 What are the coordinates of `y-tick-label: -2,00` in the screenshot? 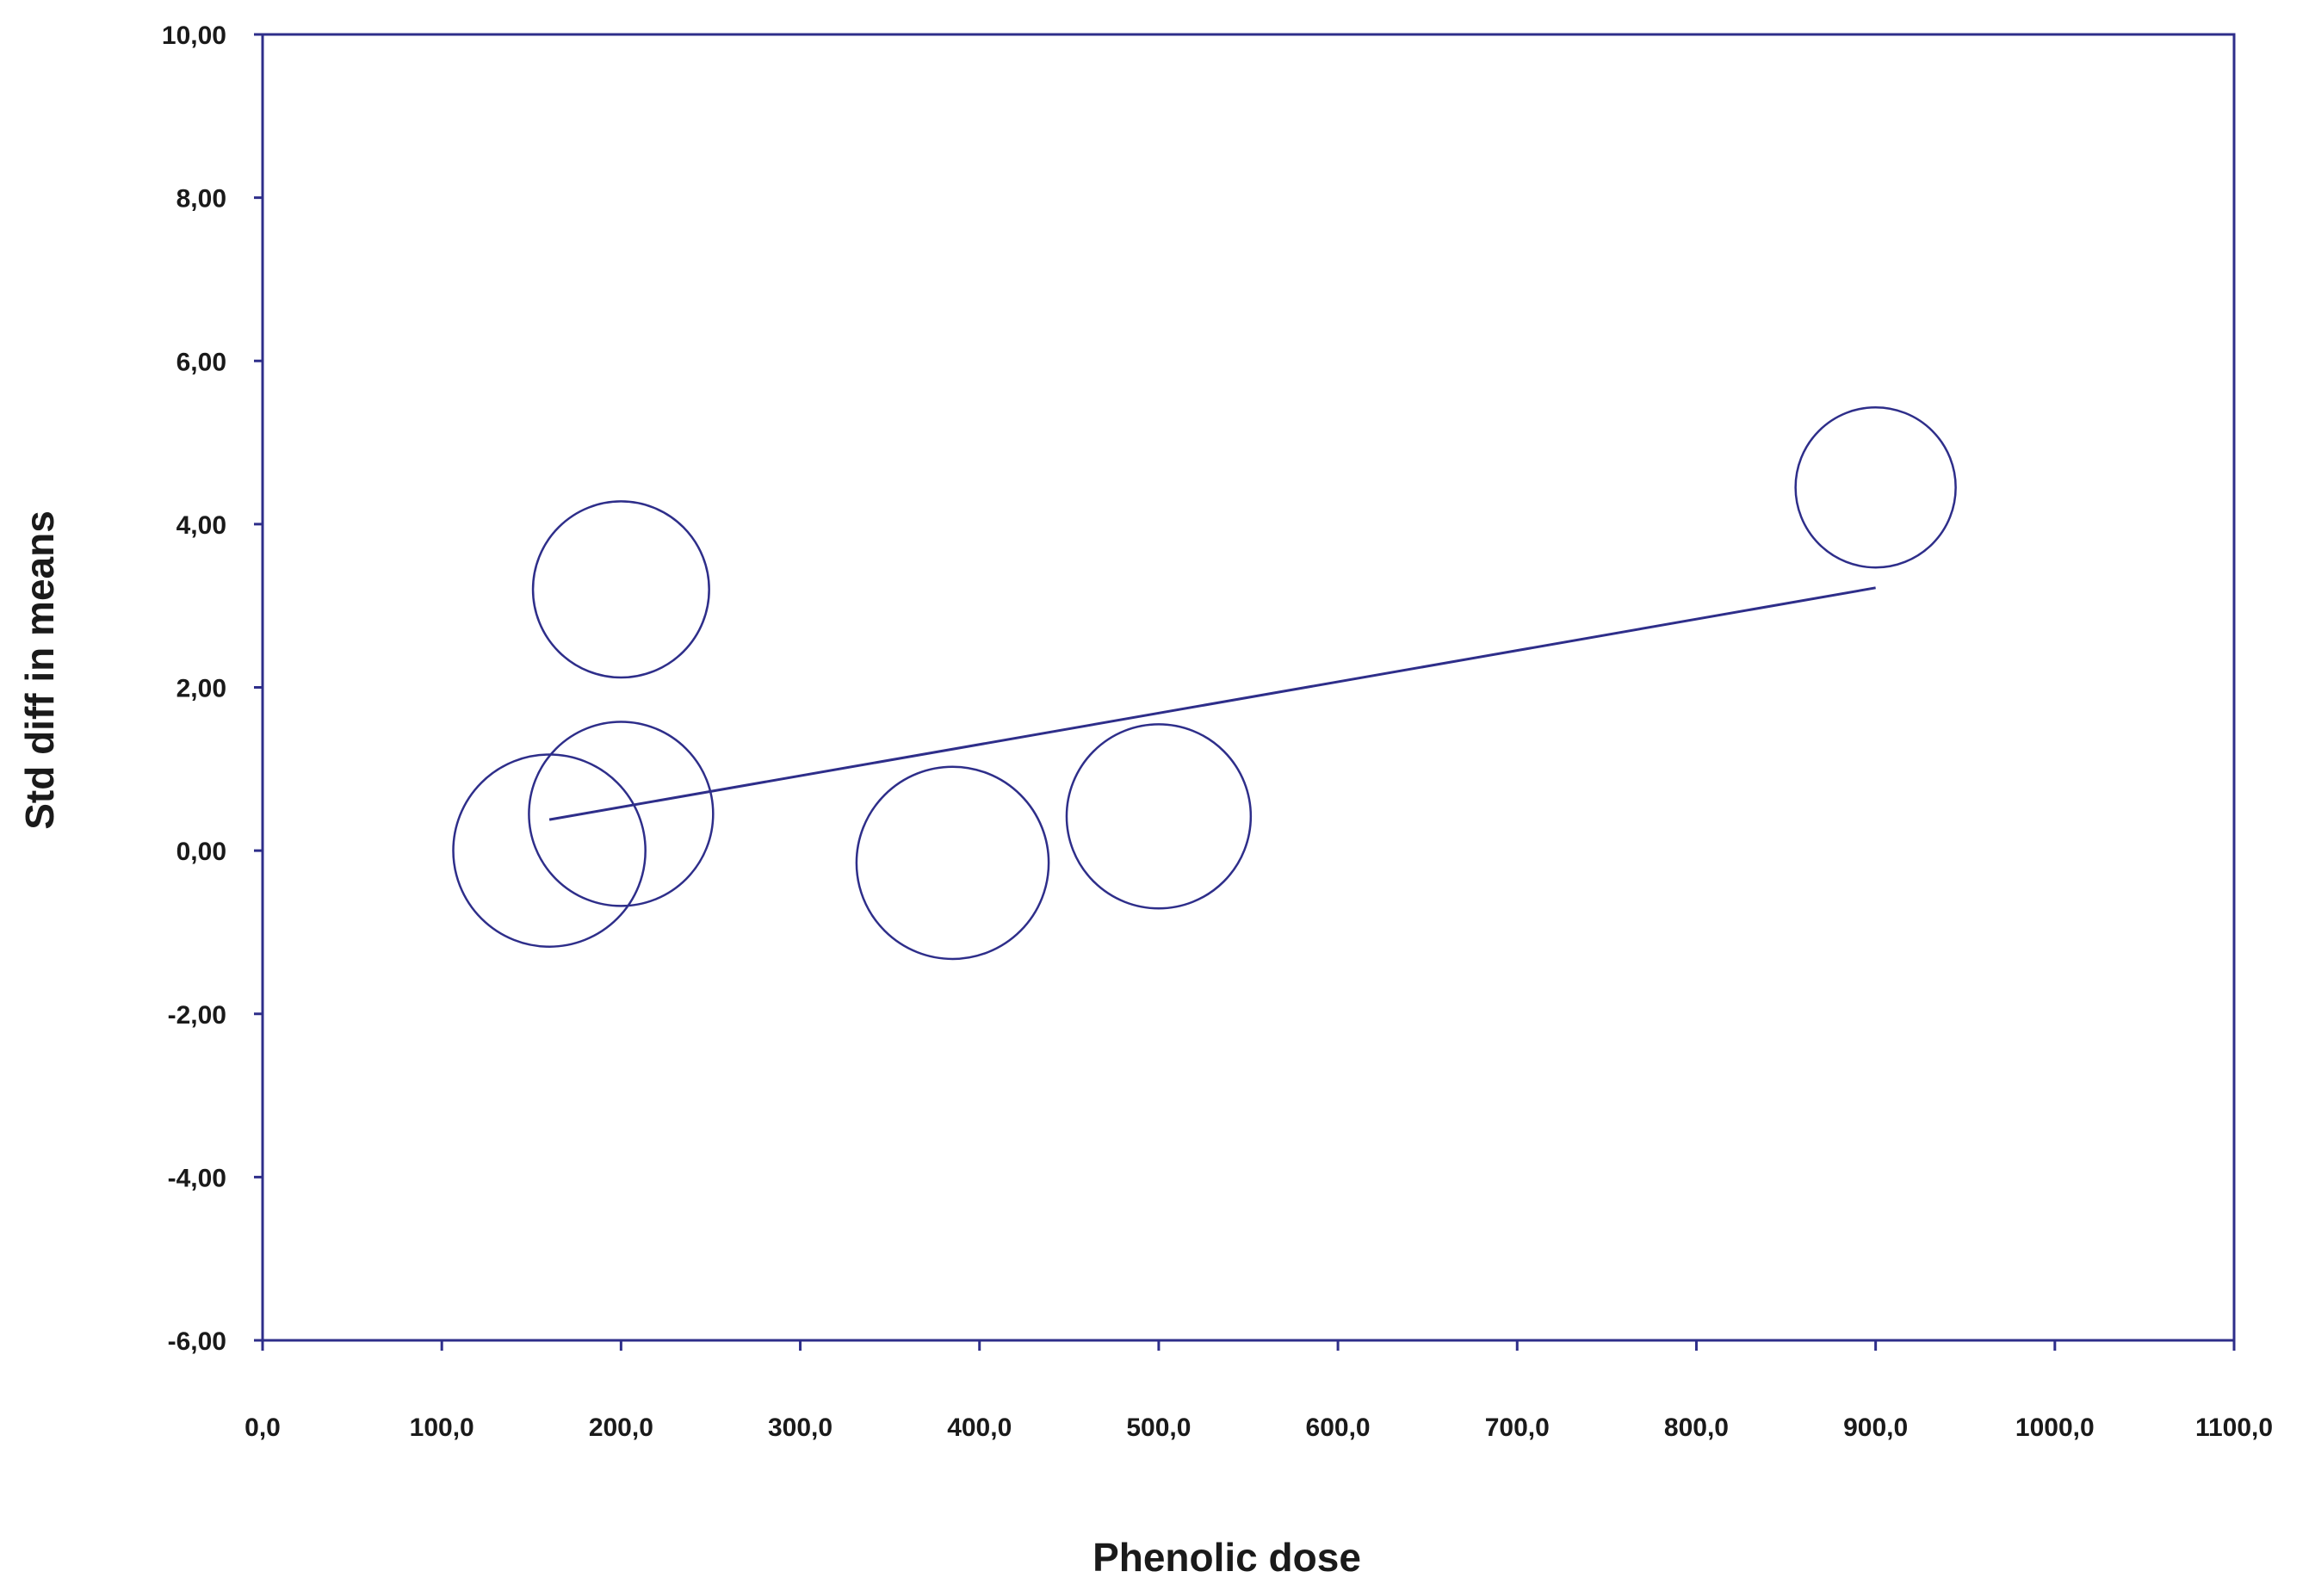 It's located at (197, 1015).